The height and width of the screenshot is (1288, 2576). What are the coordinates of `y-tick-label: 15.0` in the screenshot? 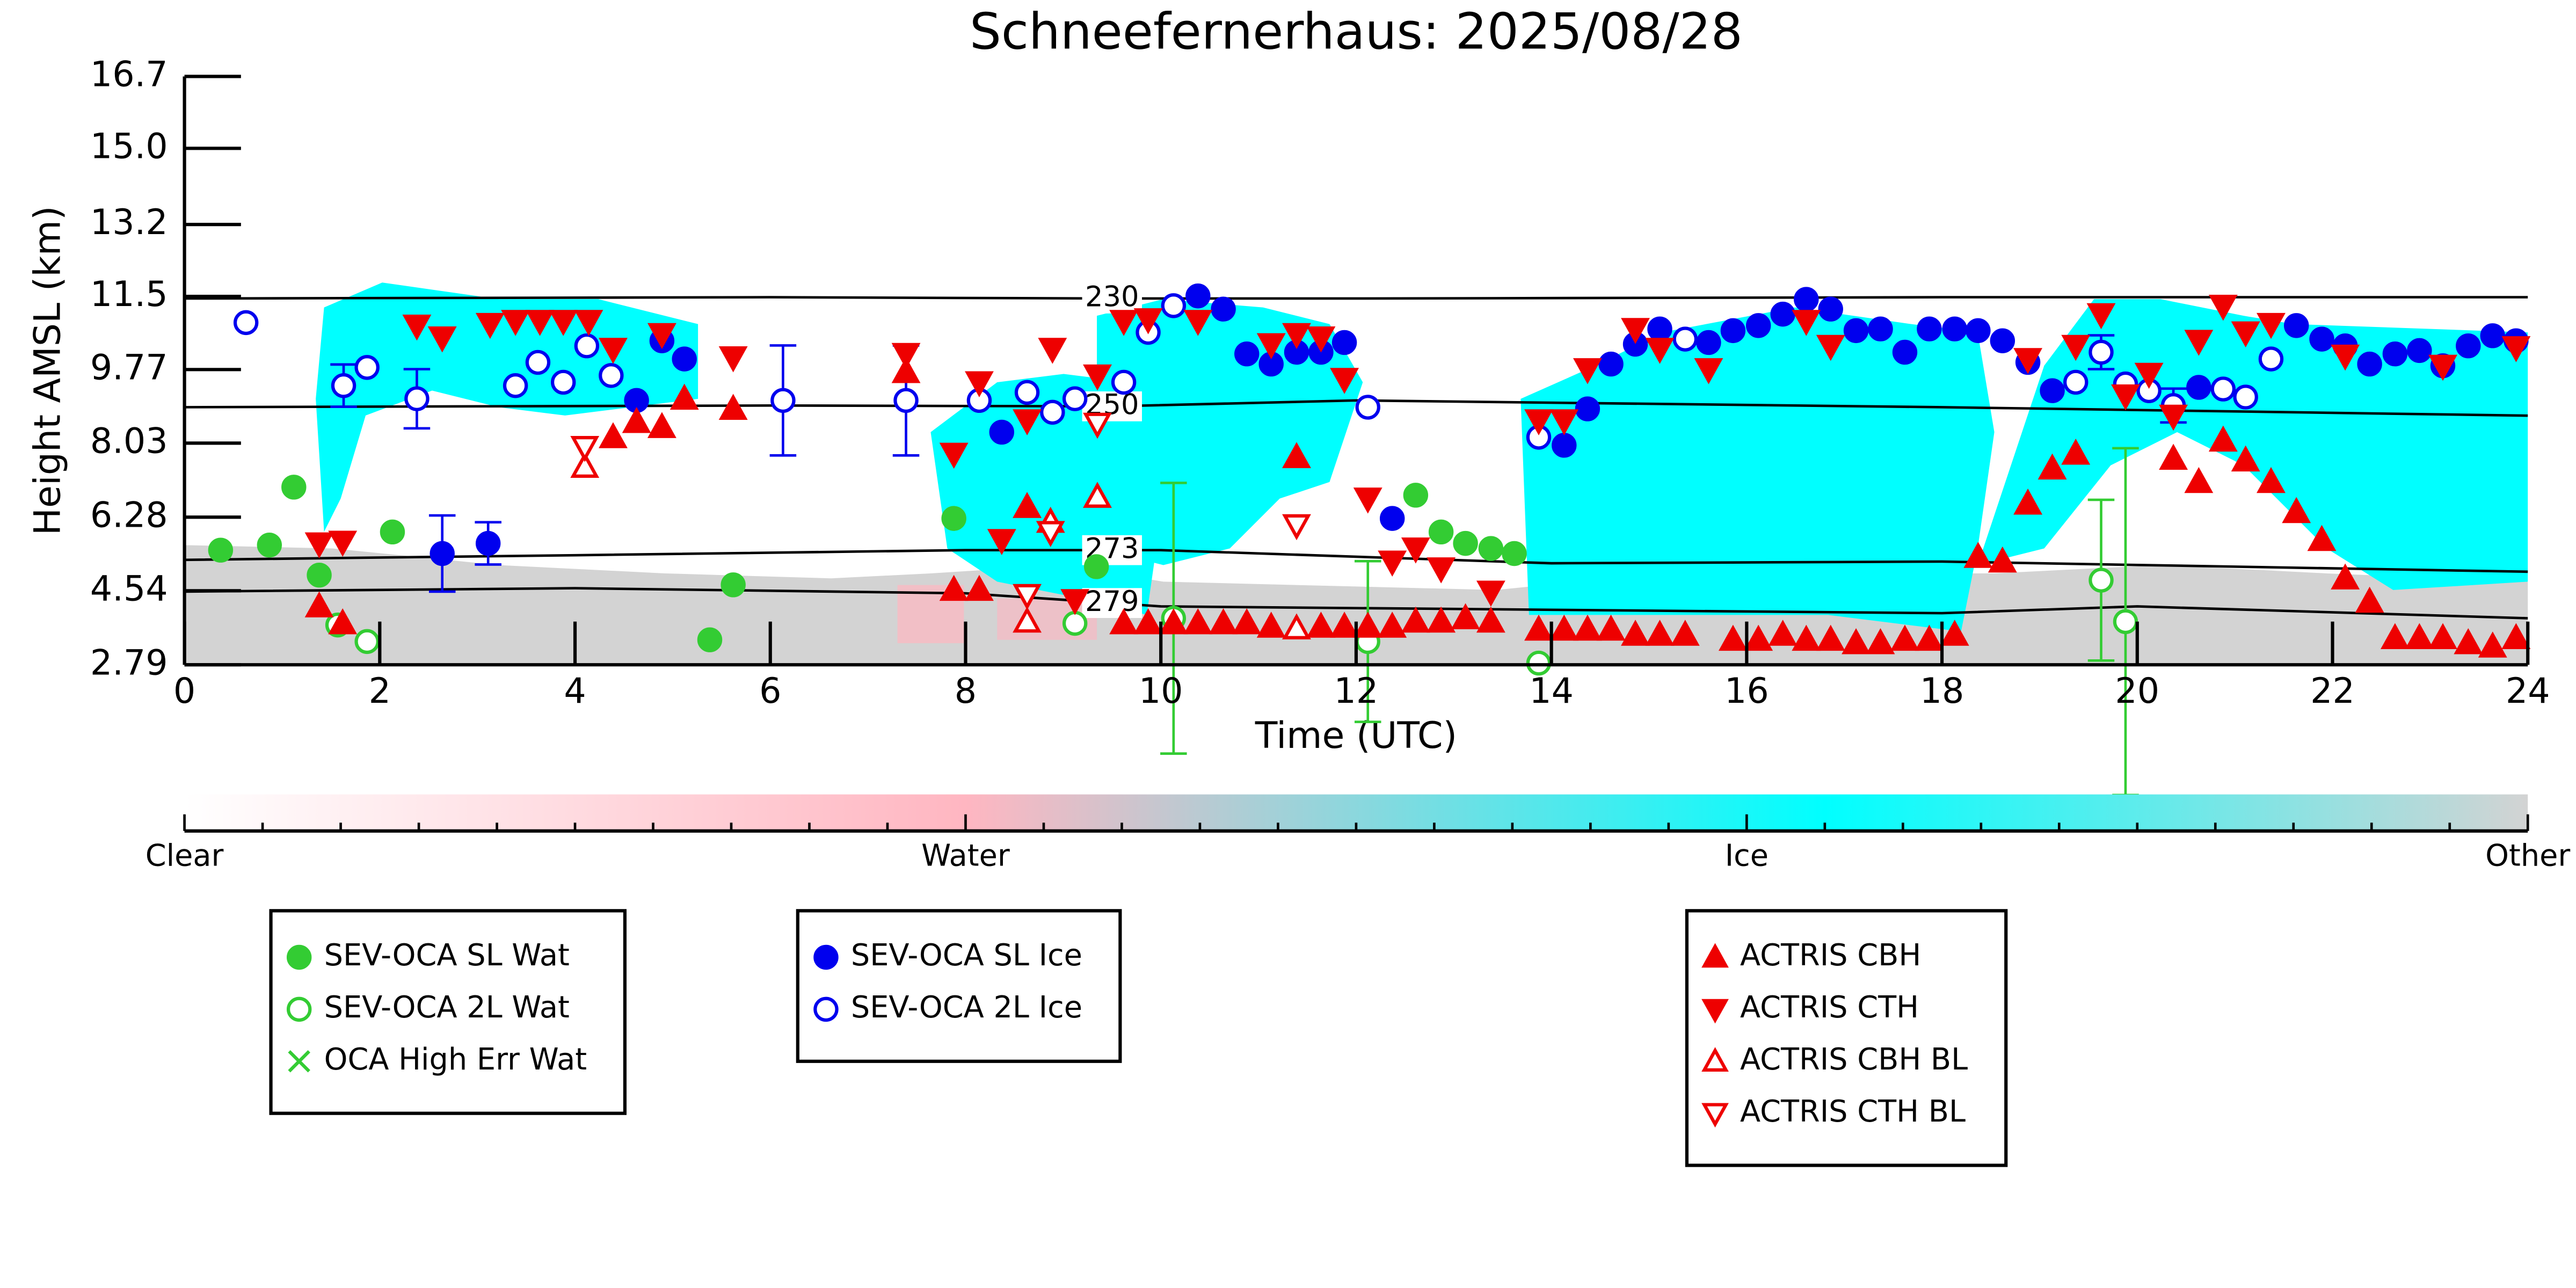 It's located at (129, 146).